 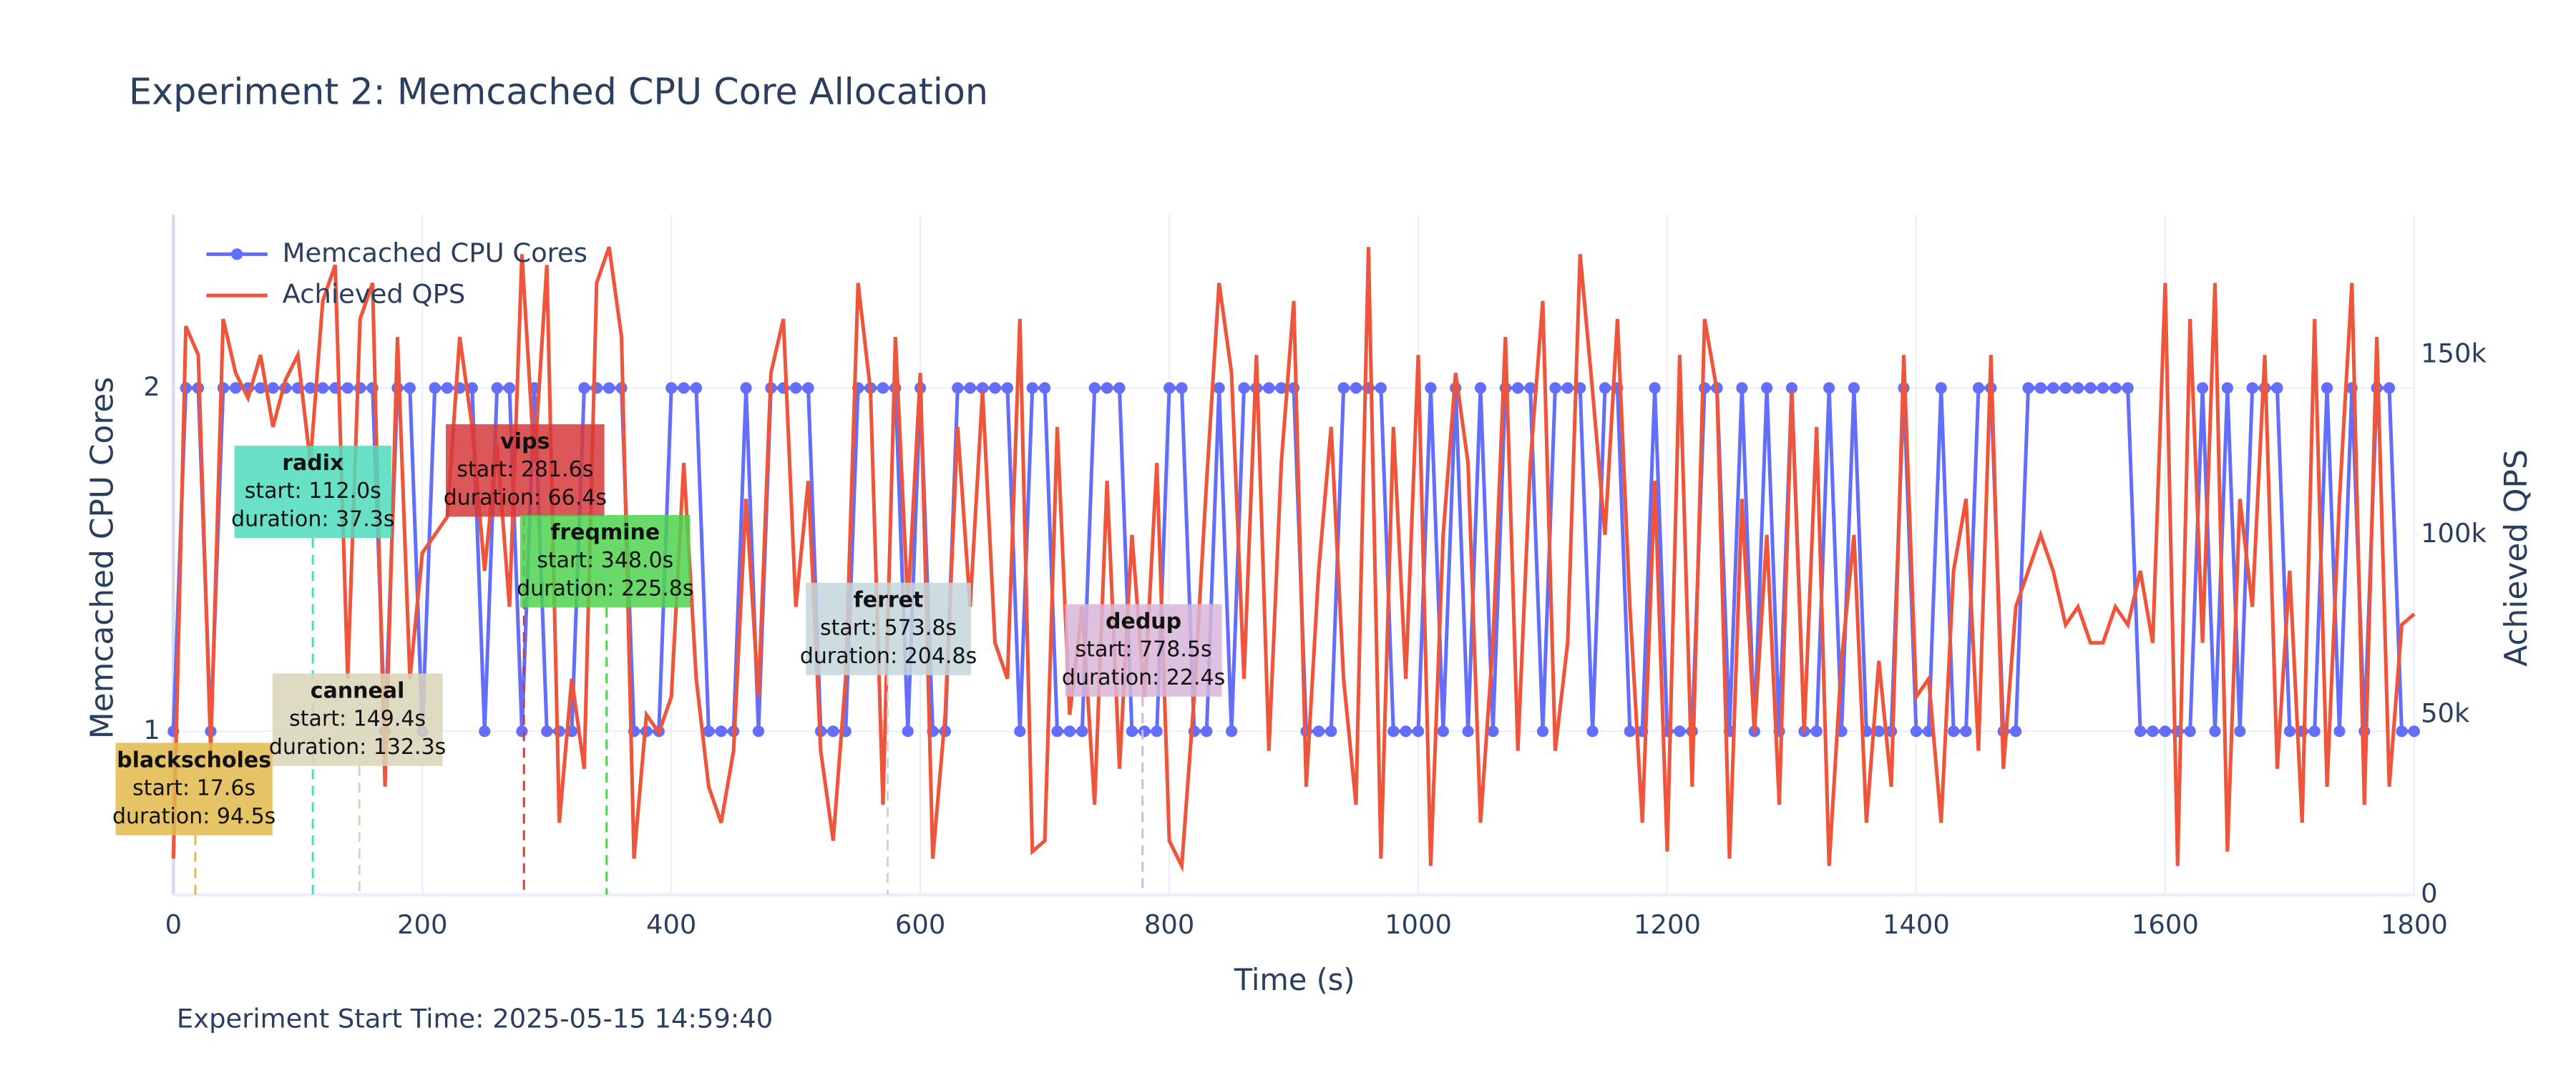 What do you see at coordinates (889, 600) in the screenshot?
I see `annotation-name: ferret` at bounding box center [889, 600].